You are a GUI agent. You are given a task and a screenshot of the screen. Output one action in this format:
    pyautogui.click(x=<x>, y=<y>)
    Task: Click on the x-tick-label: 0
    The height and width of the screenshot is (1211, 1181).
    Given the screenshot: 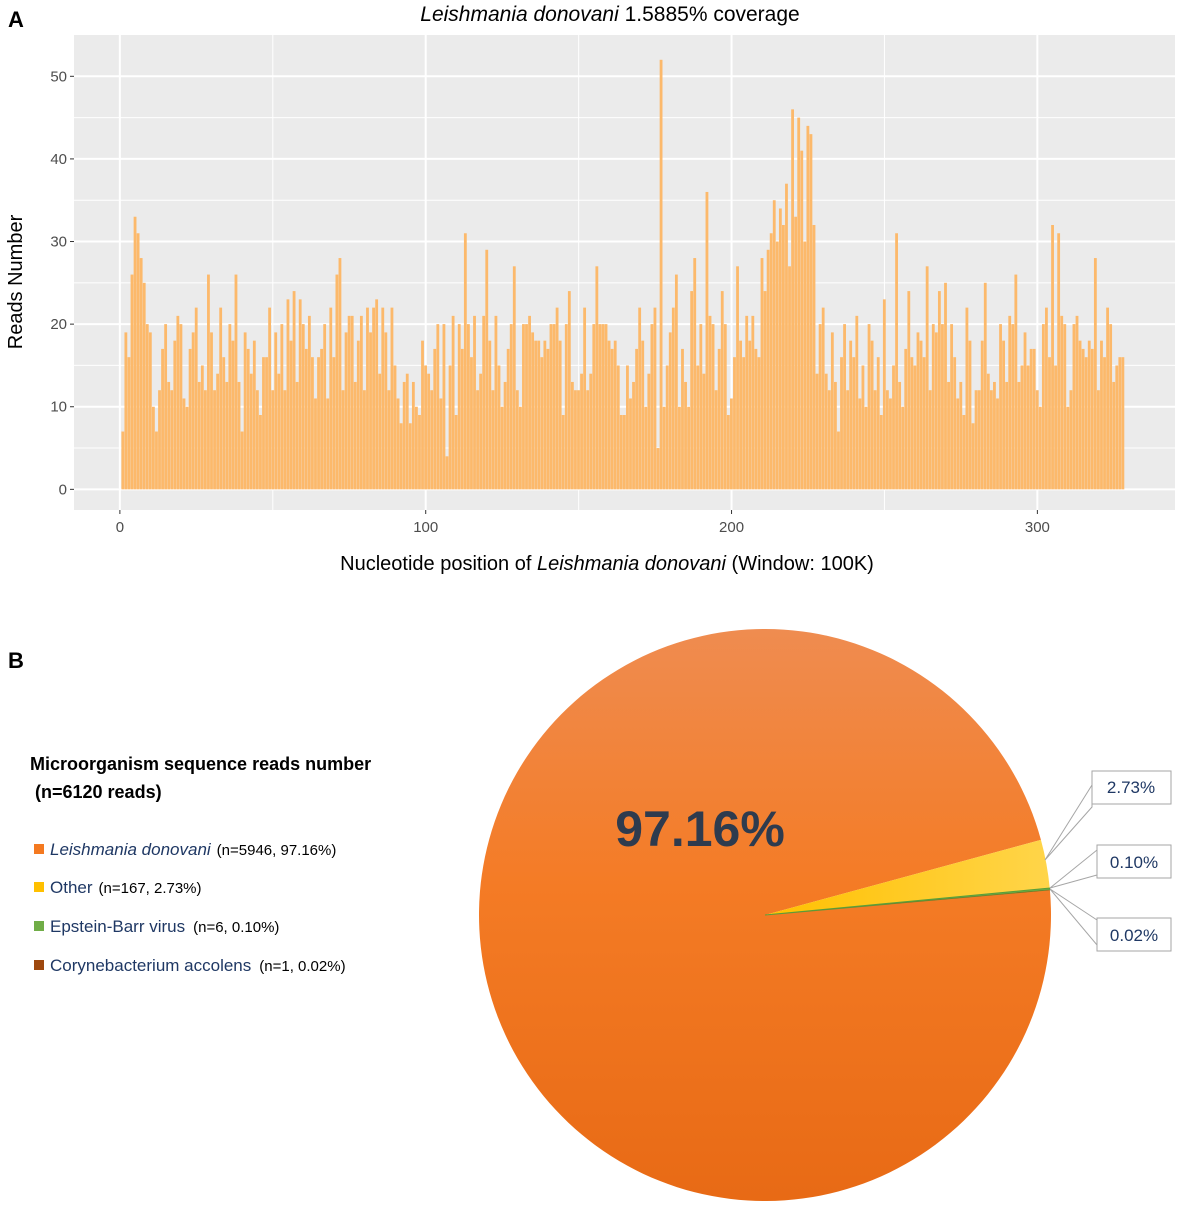 What is the action you would take?
    pyautogui.click(x=120, y=527)
    